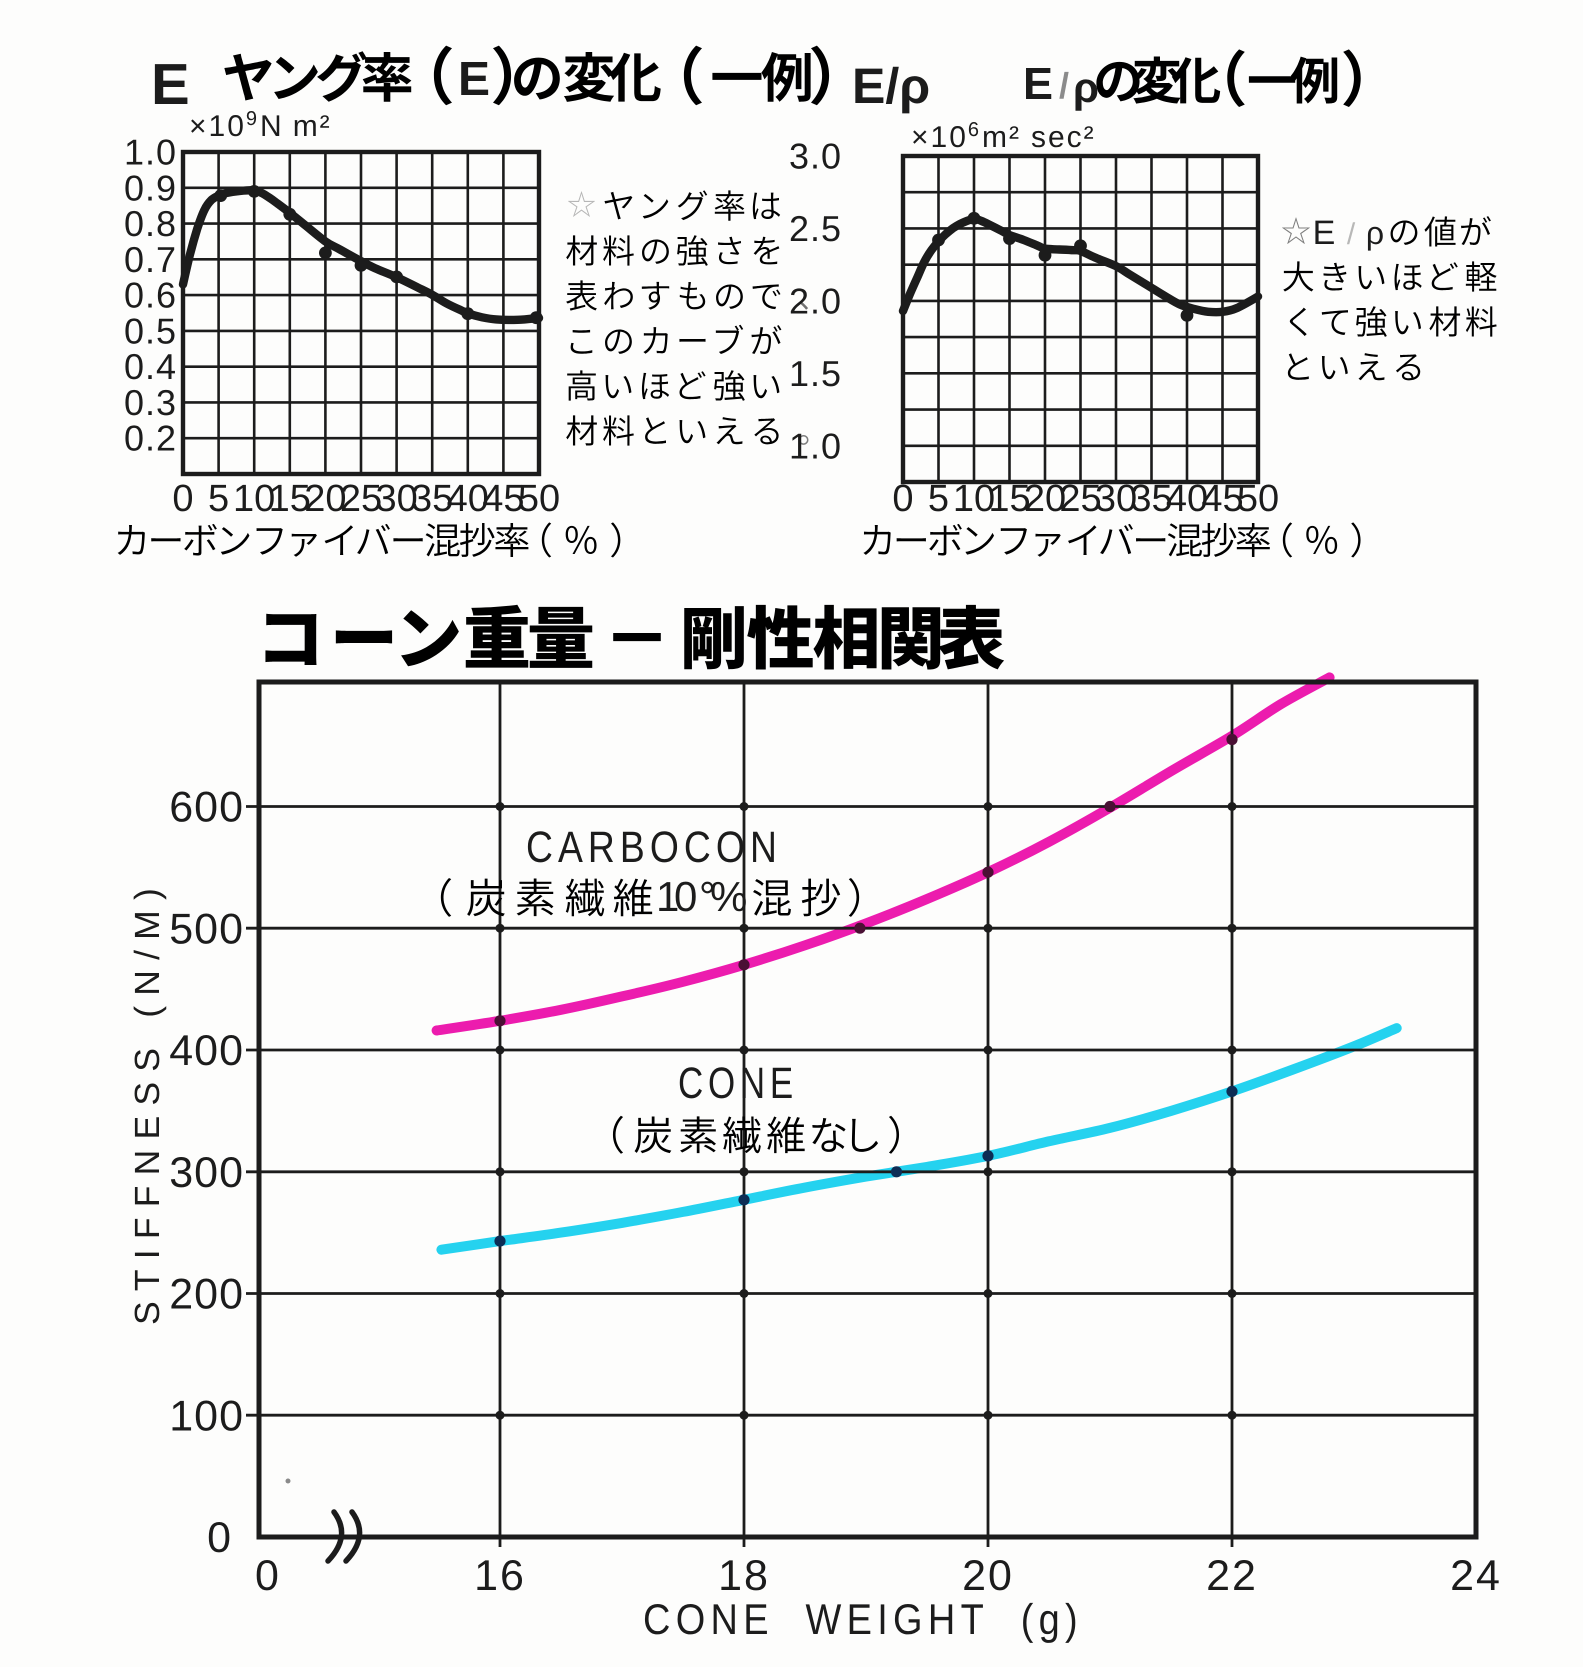 This screenshot has height=1667, width=1583. What do you see at coordinates (891, 86) in the screenshot?
I see `svg-text: E/ρ` at bounding box center [891, 86].